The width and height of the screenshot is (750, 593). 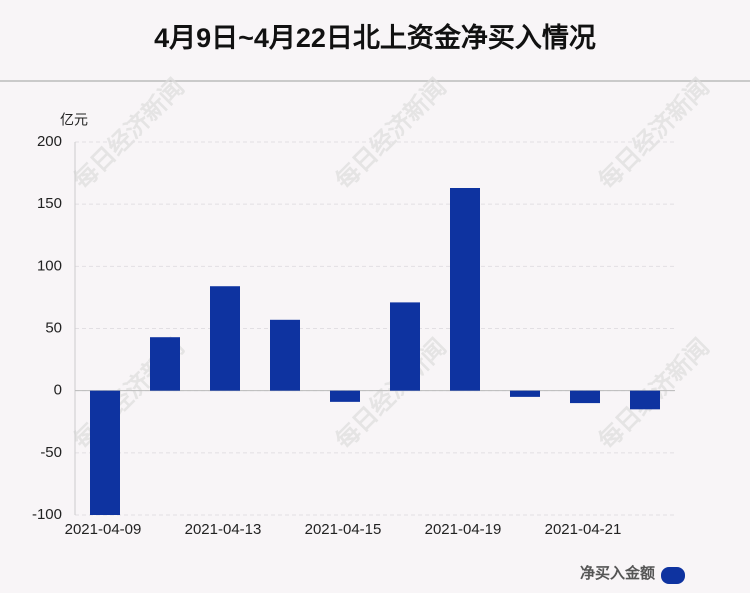 I want to click on y-tick-label: 50, so click(x=53, y=327).